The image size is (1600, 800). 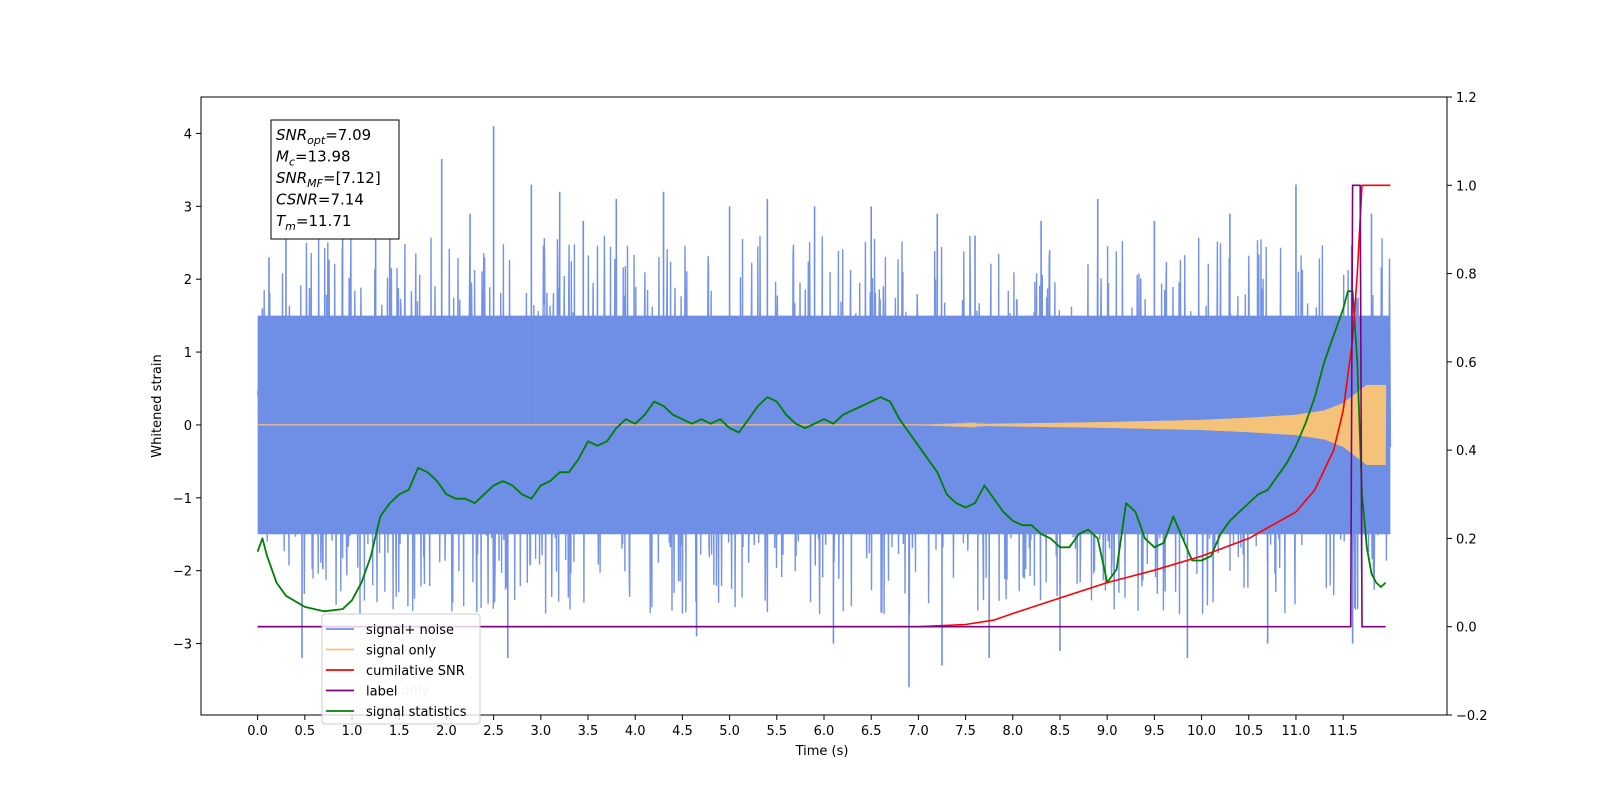 I want to click on y2-axis: −0.2 0.0 0.2 0.4 0.6 0.8 1.0 1.2, so click(x=1467, y=407).